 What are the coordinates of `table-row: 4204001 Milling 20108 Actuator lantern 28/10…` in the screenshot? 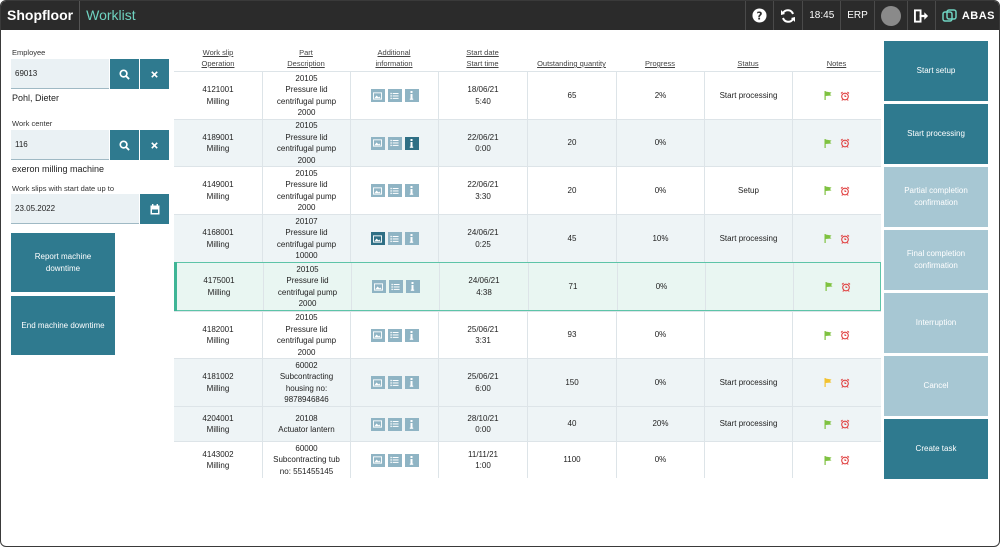 It's located at (527, 423).